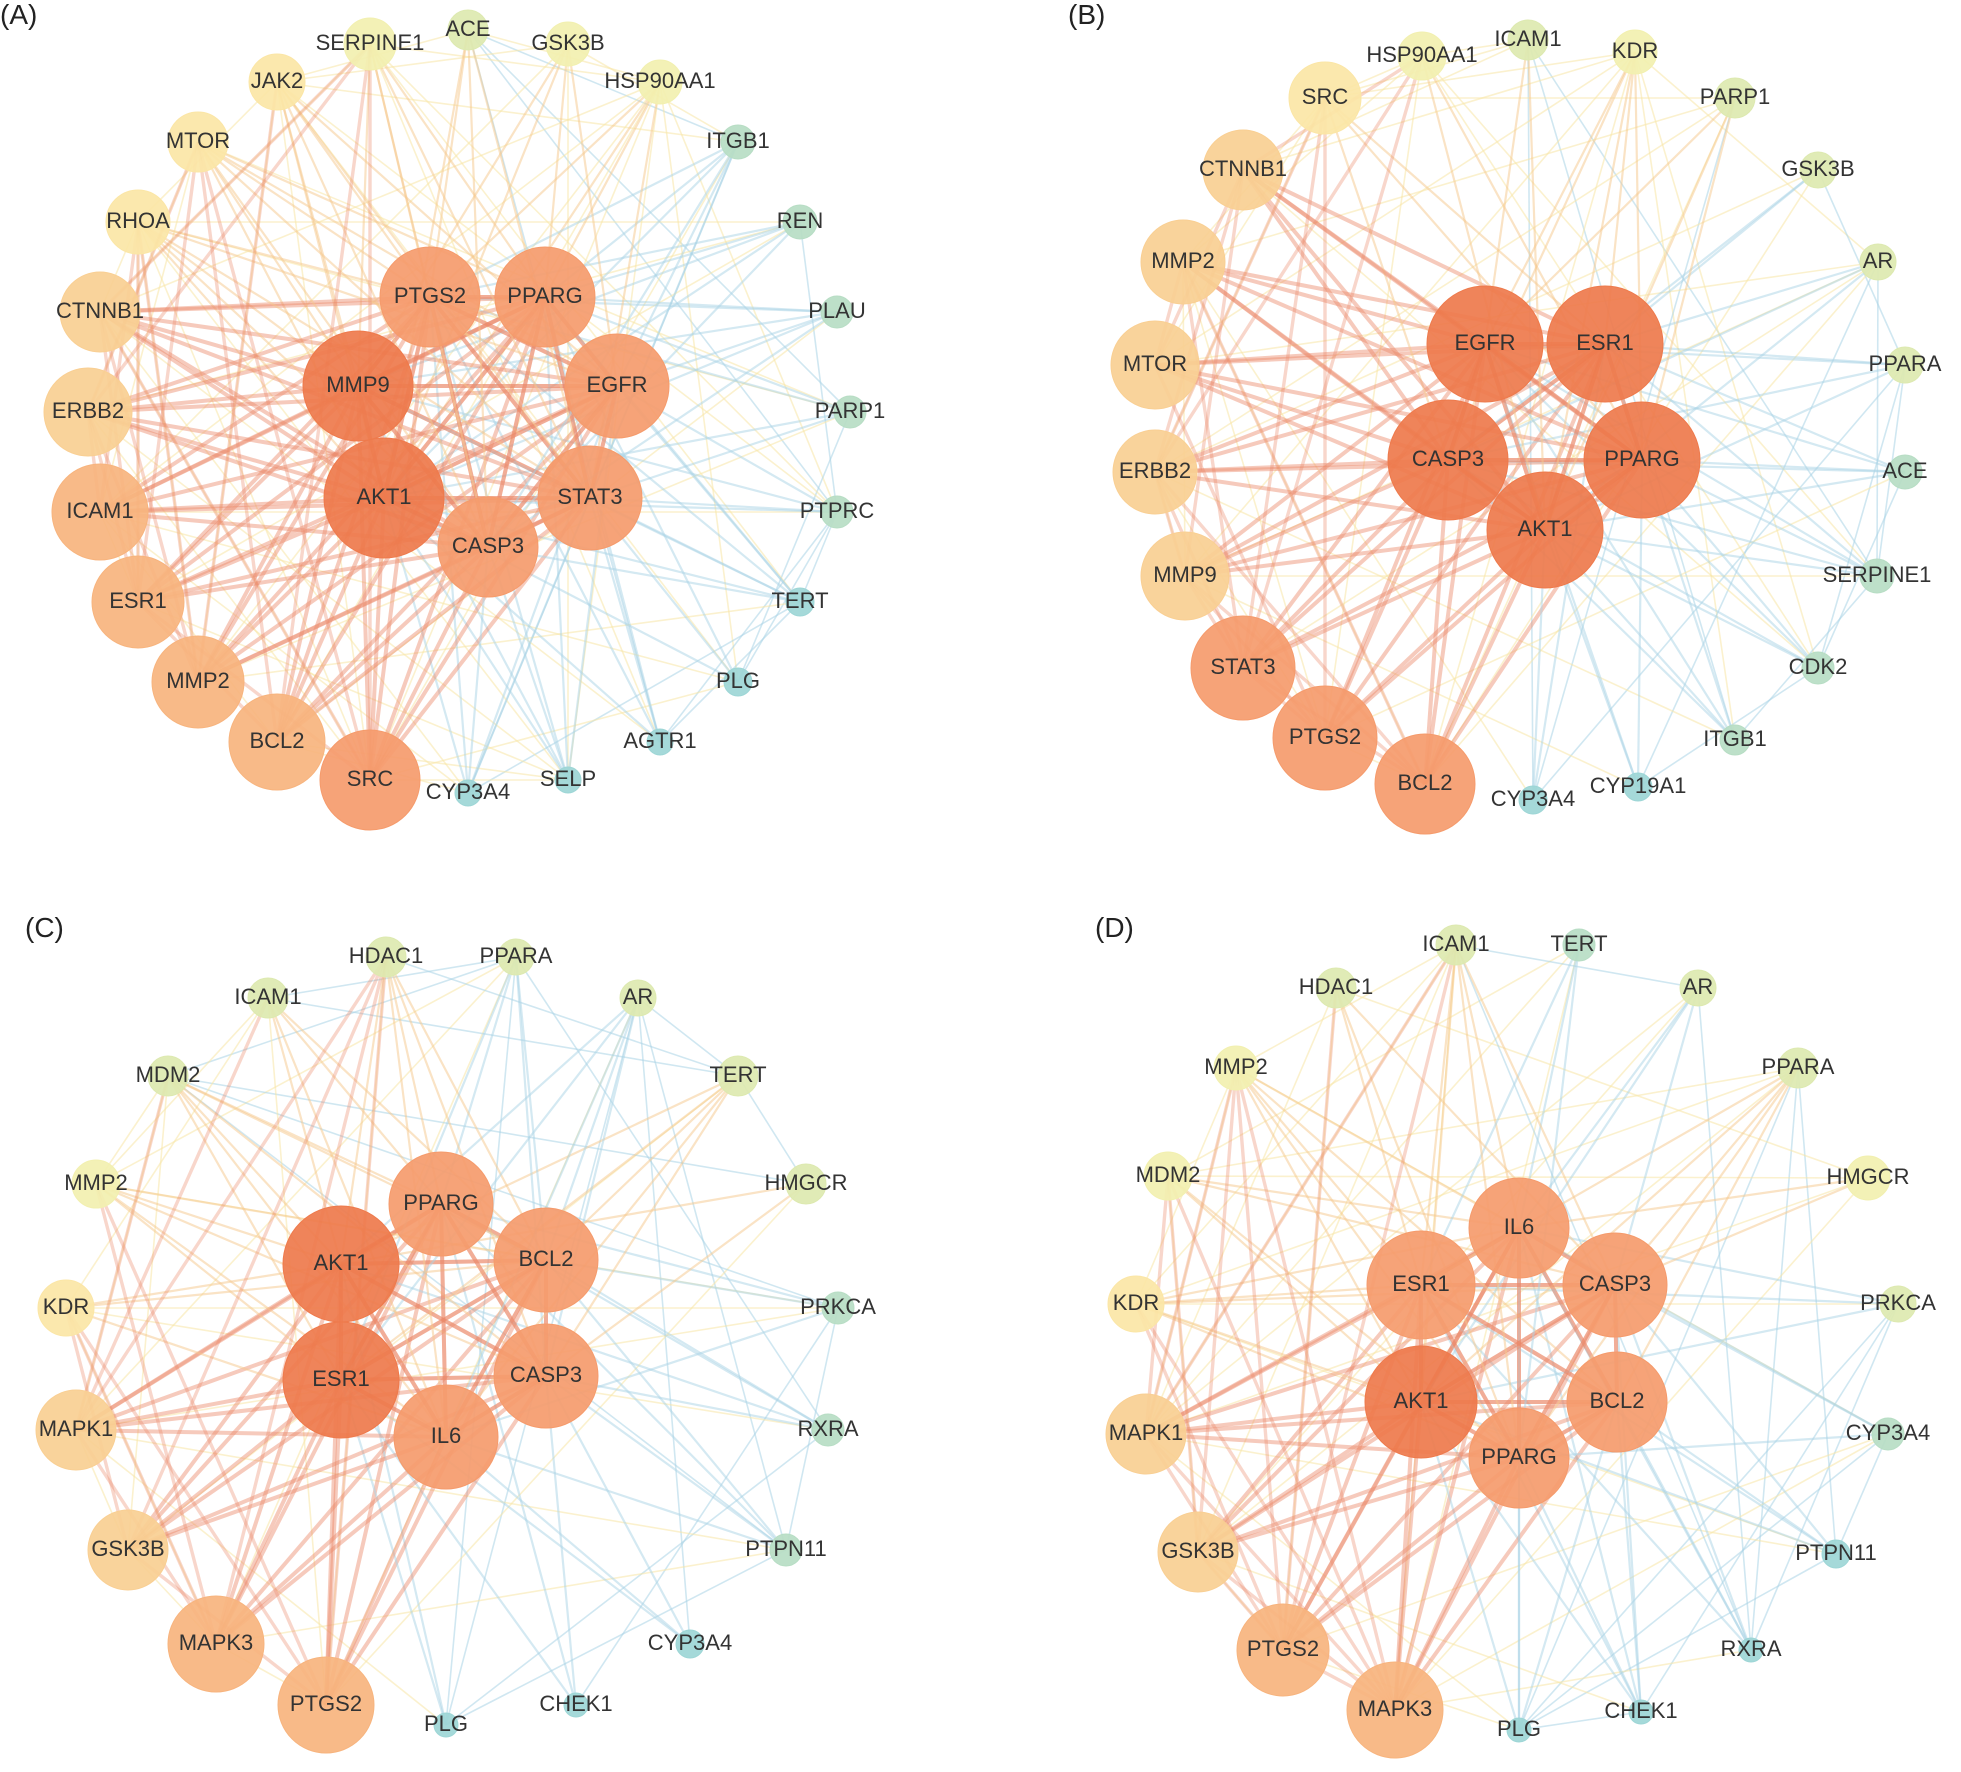 The width and height of the screenshot is (1961, 1772). I want to click on node-cdk2: CDK2, so click(1818, 668).